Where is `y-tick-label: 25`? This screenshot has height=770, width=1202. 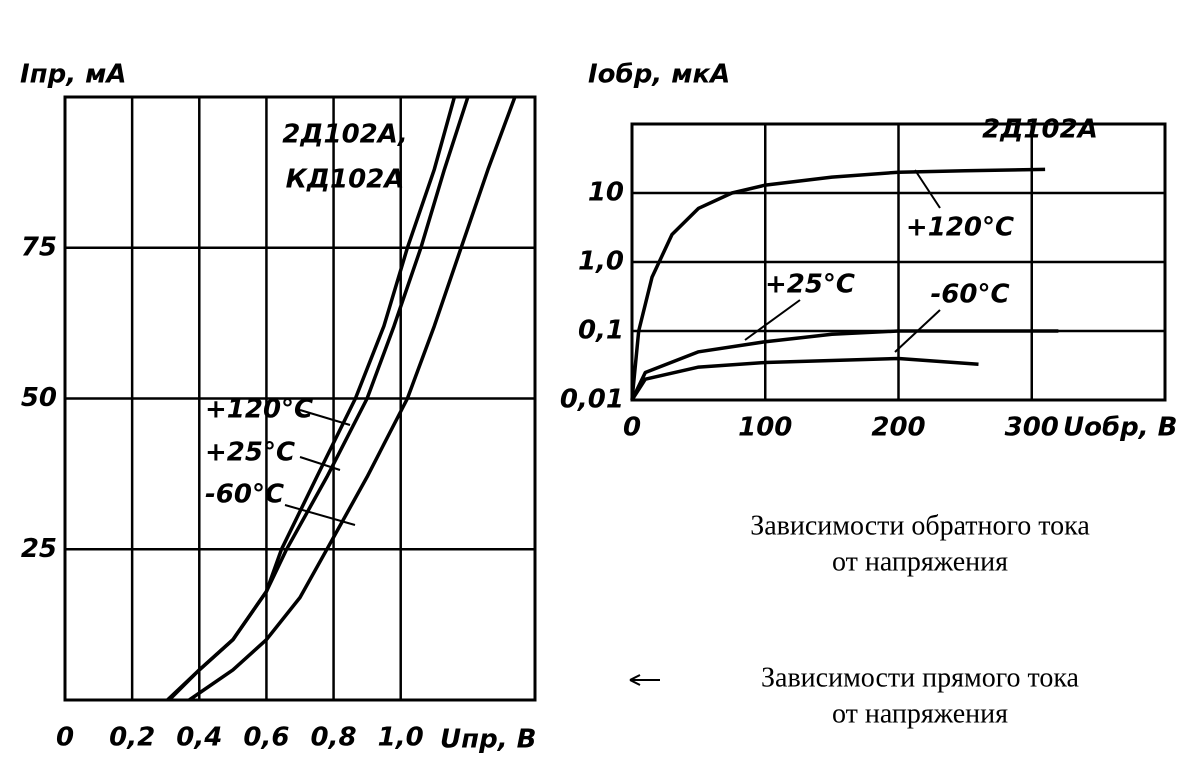 y-tick-label: 25 is located at coordinates (39, 549).